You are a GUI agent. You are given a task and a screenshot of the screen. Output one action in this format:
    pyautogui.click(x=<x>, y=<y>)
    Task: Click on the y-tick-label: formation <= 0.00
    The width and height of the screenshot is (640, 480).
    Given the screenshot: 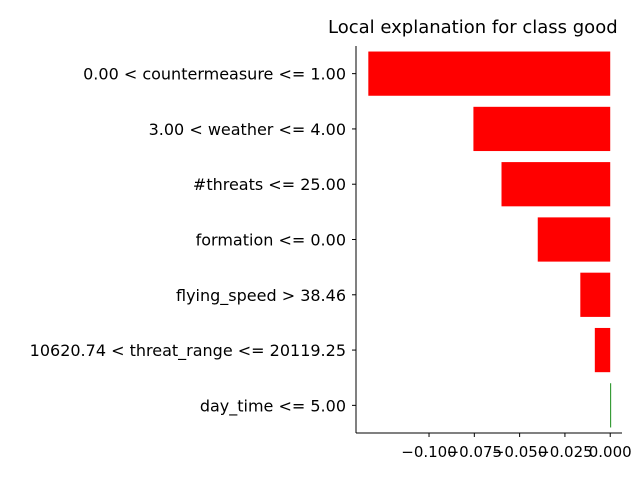 What is the action you would take?
    pyautogui.click(x=271, y=240)
    